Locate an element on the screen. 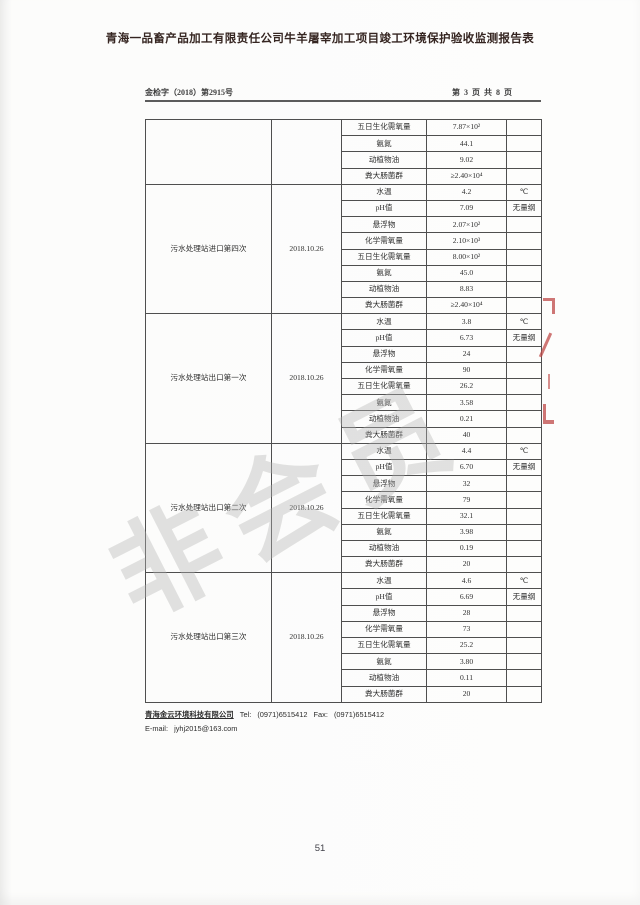 The height and width of the screenshot is (905, 640). page-title: 青海一品畜产品加工有限责任公司牛羊屠宰加工项目竣工环境保护验收监测报告表 is located at coordinates (320, 39).